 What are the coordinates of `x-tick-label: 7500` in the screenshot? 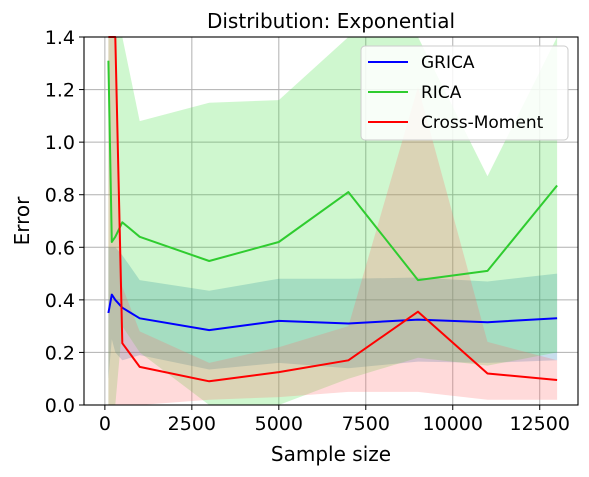 It's located at (366, 424).